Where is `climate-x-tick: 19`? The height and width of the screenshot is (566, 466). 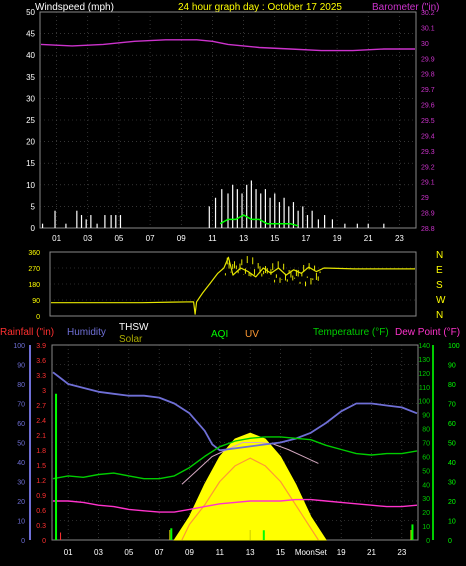 climate-x-tick: 19 is located at coordinates (341, 552).